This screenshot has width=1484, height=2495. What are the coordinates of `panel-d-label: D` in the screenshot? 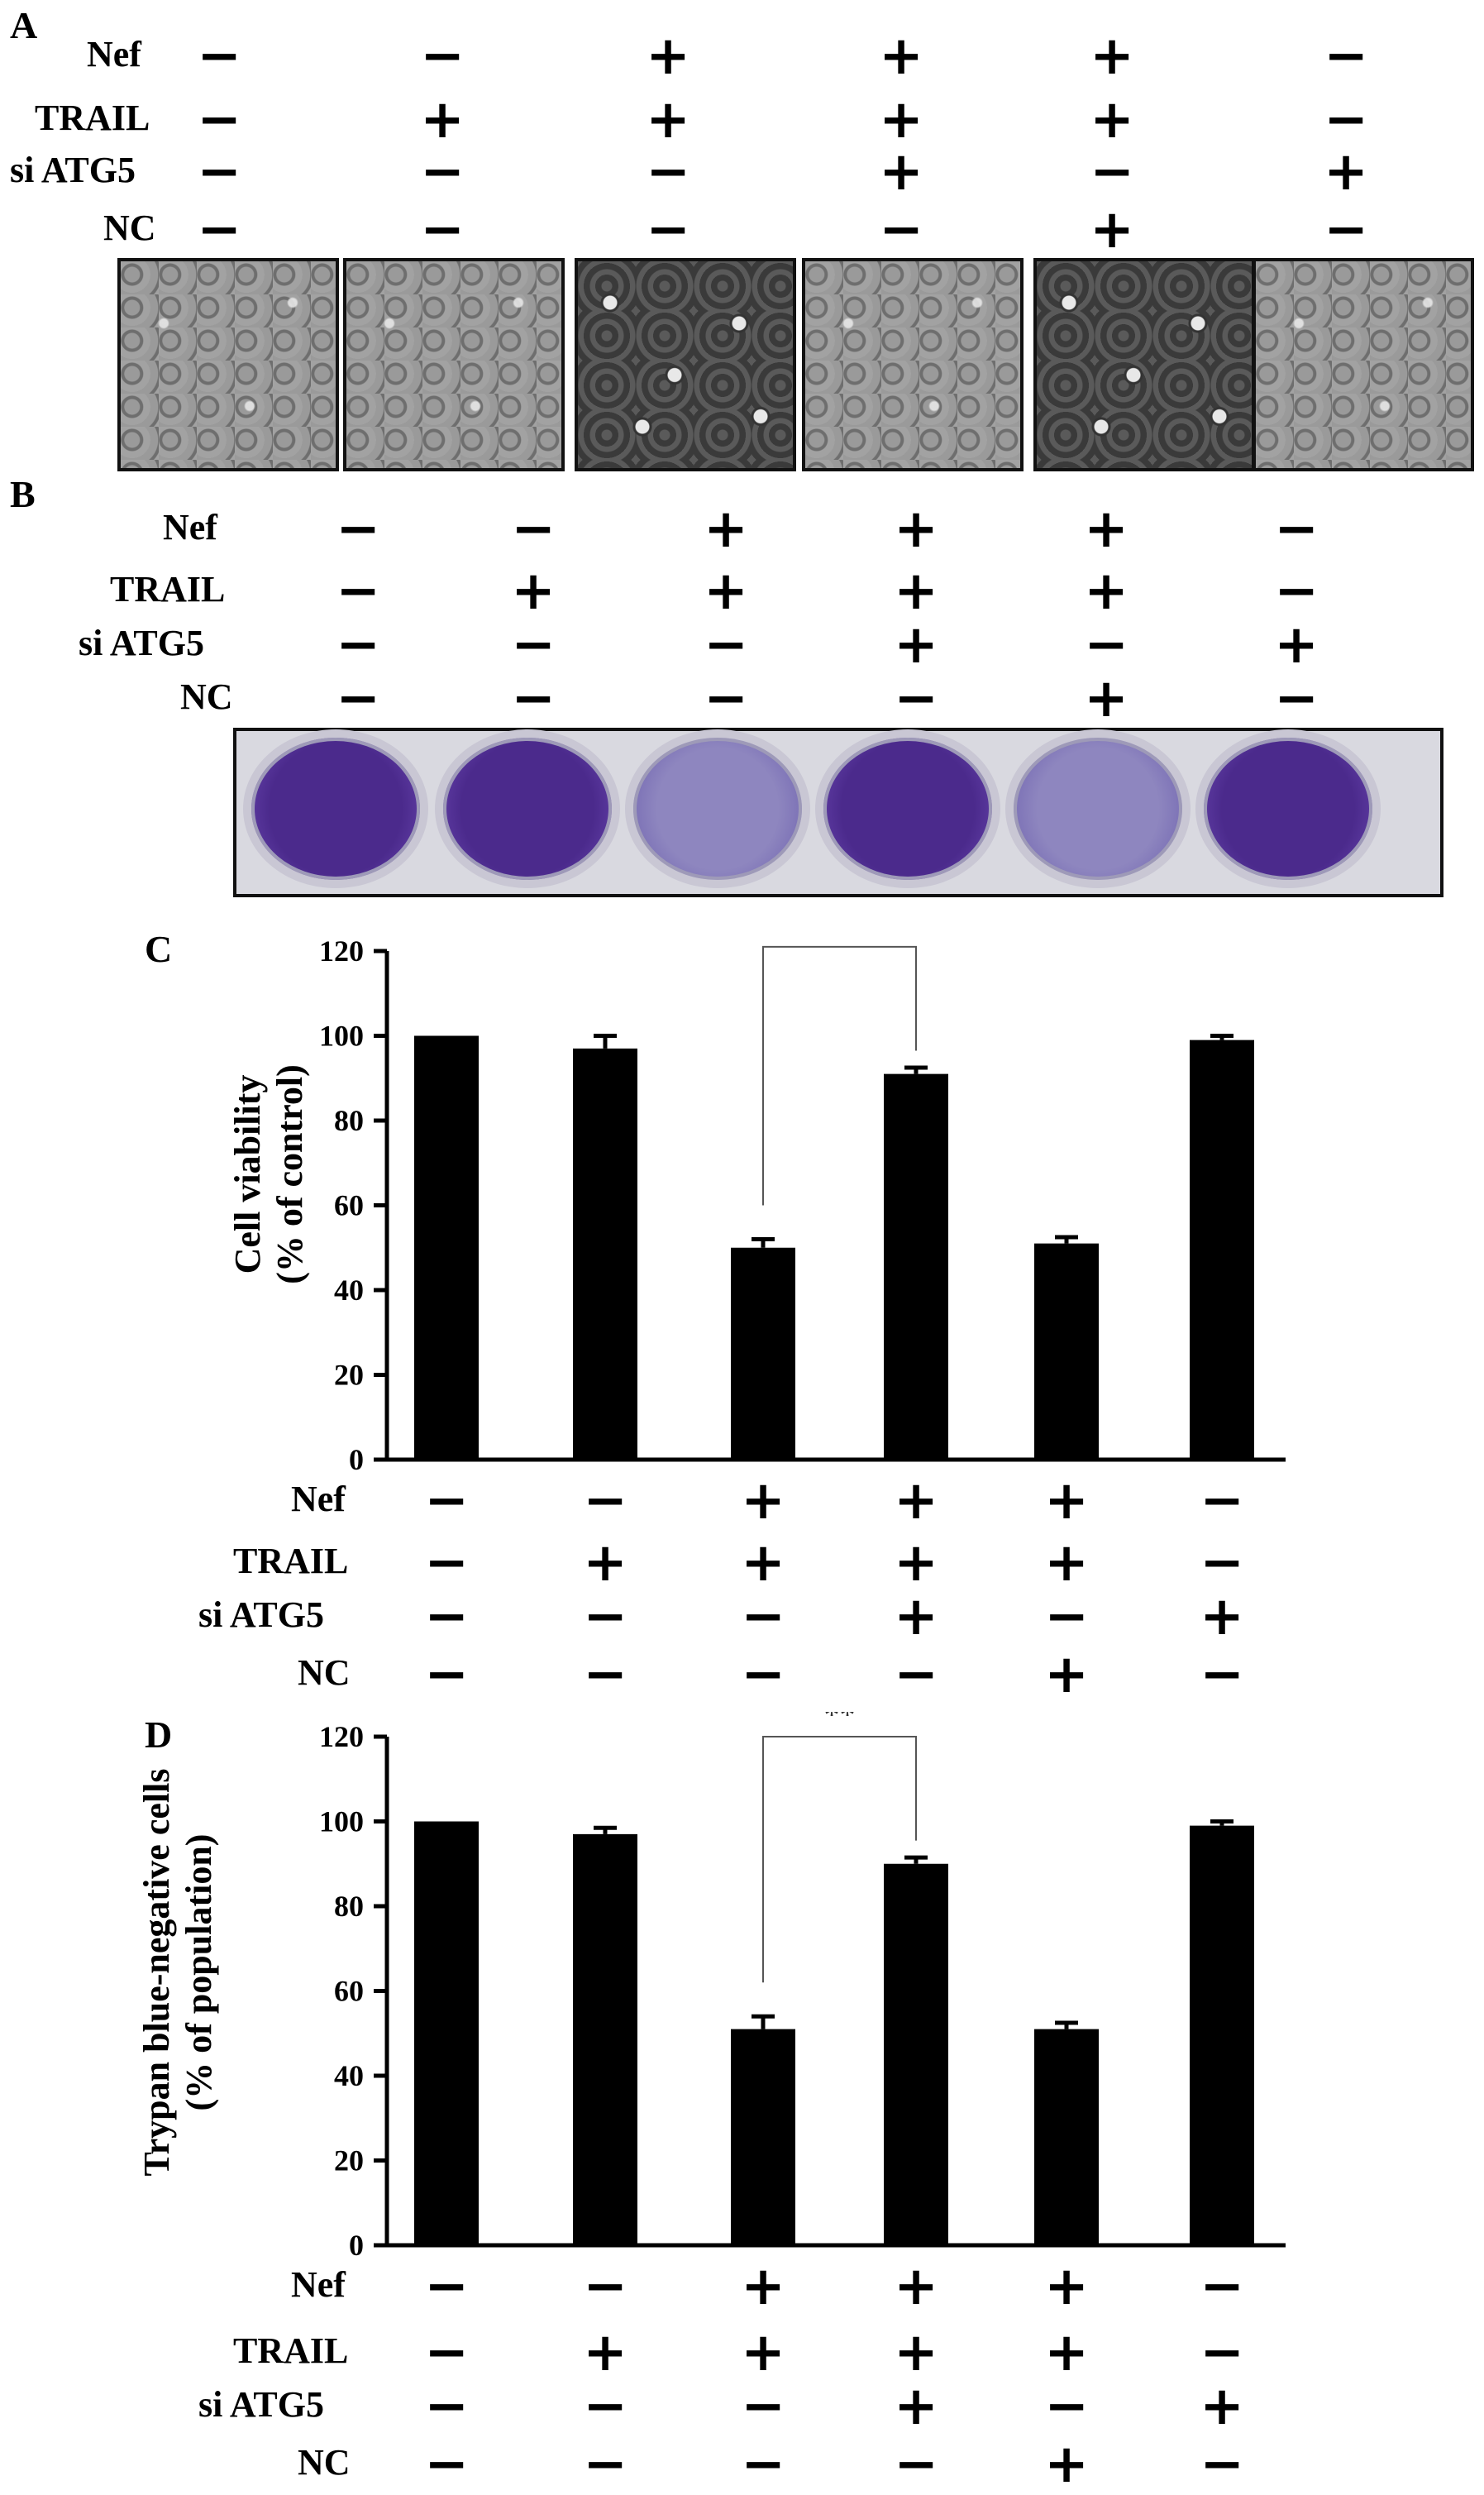 It's located at (159, 1735).